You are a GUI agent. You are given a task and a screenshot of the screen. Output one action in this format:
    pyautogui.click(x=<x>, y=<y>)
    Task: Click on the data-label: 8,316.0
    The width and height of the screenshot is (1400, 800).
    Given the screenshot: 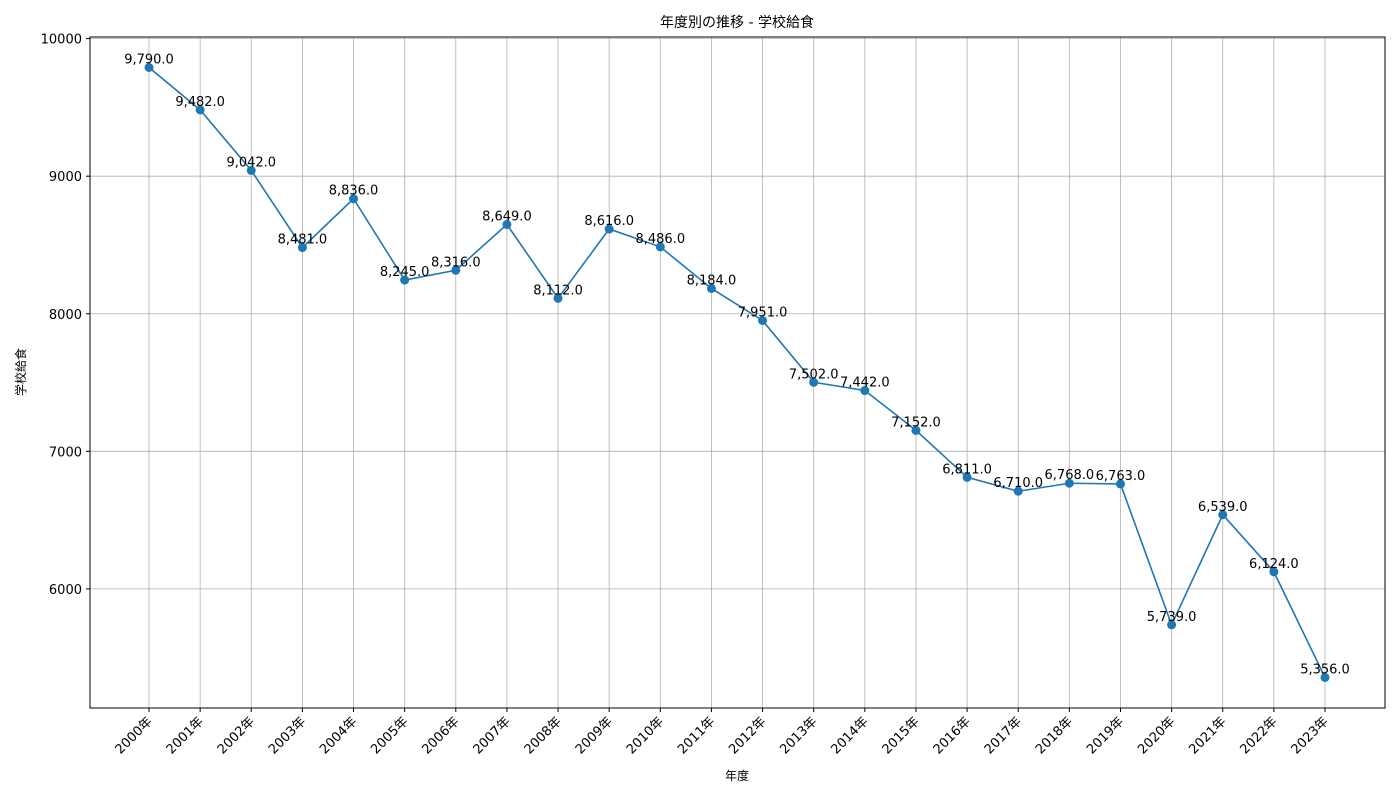 What is the action you would take?
    pyautogui.click(x=456, y=262)
    